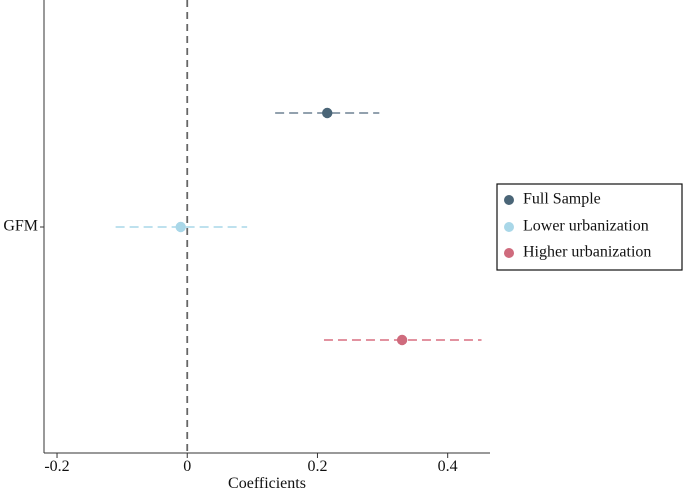 The width and height of the screenshot is (685, 493). Describe the element at coordinates (327, 113) in the screenshot. I see `point-estimate-full-sample` at that location.